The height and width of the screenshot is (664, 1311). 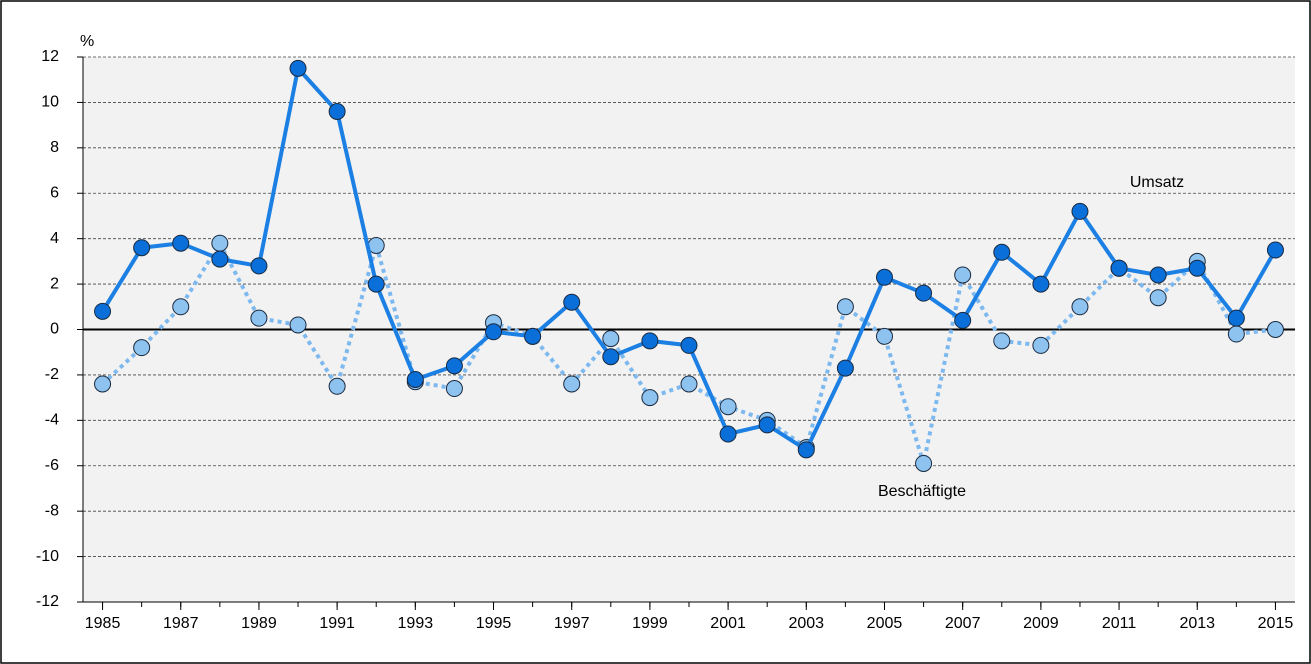 I want to click on x-tick-label: 2011, so click(x=1119, y=623).